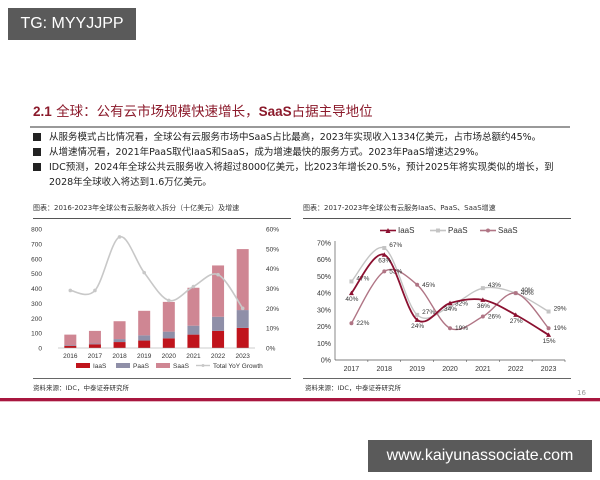 This screenshot has height=480, width=600. I want to click on svg-text: 15%, so click(549, 341).